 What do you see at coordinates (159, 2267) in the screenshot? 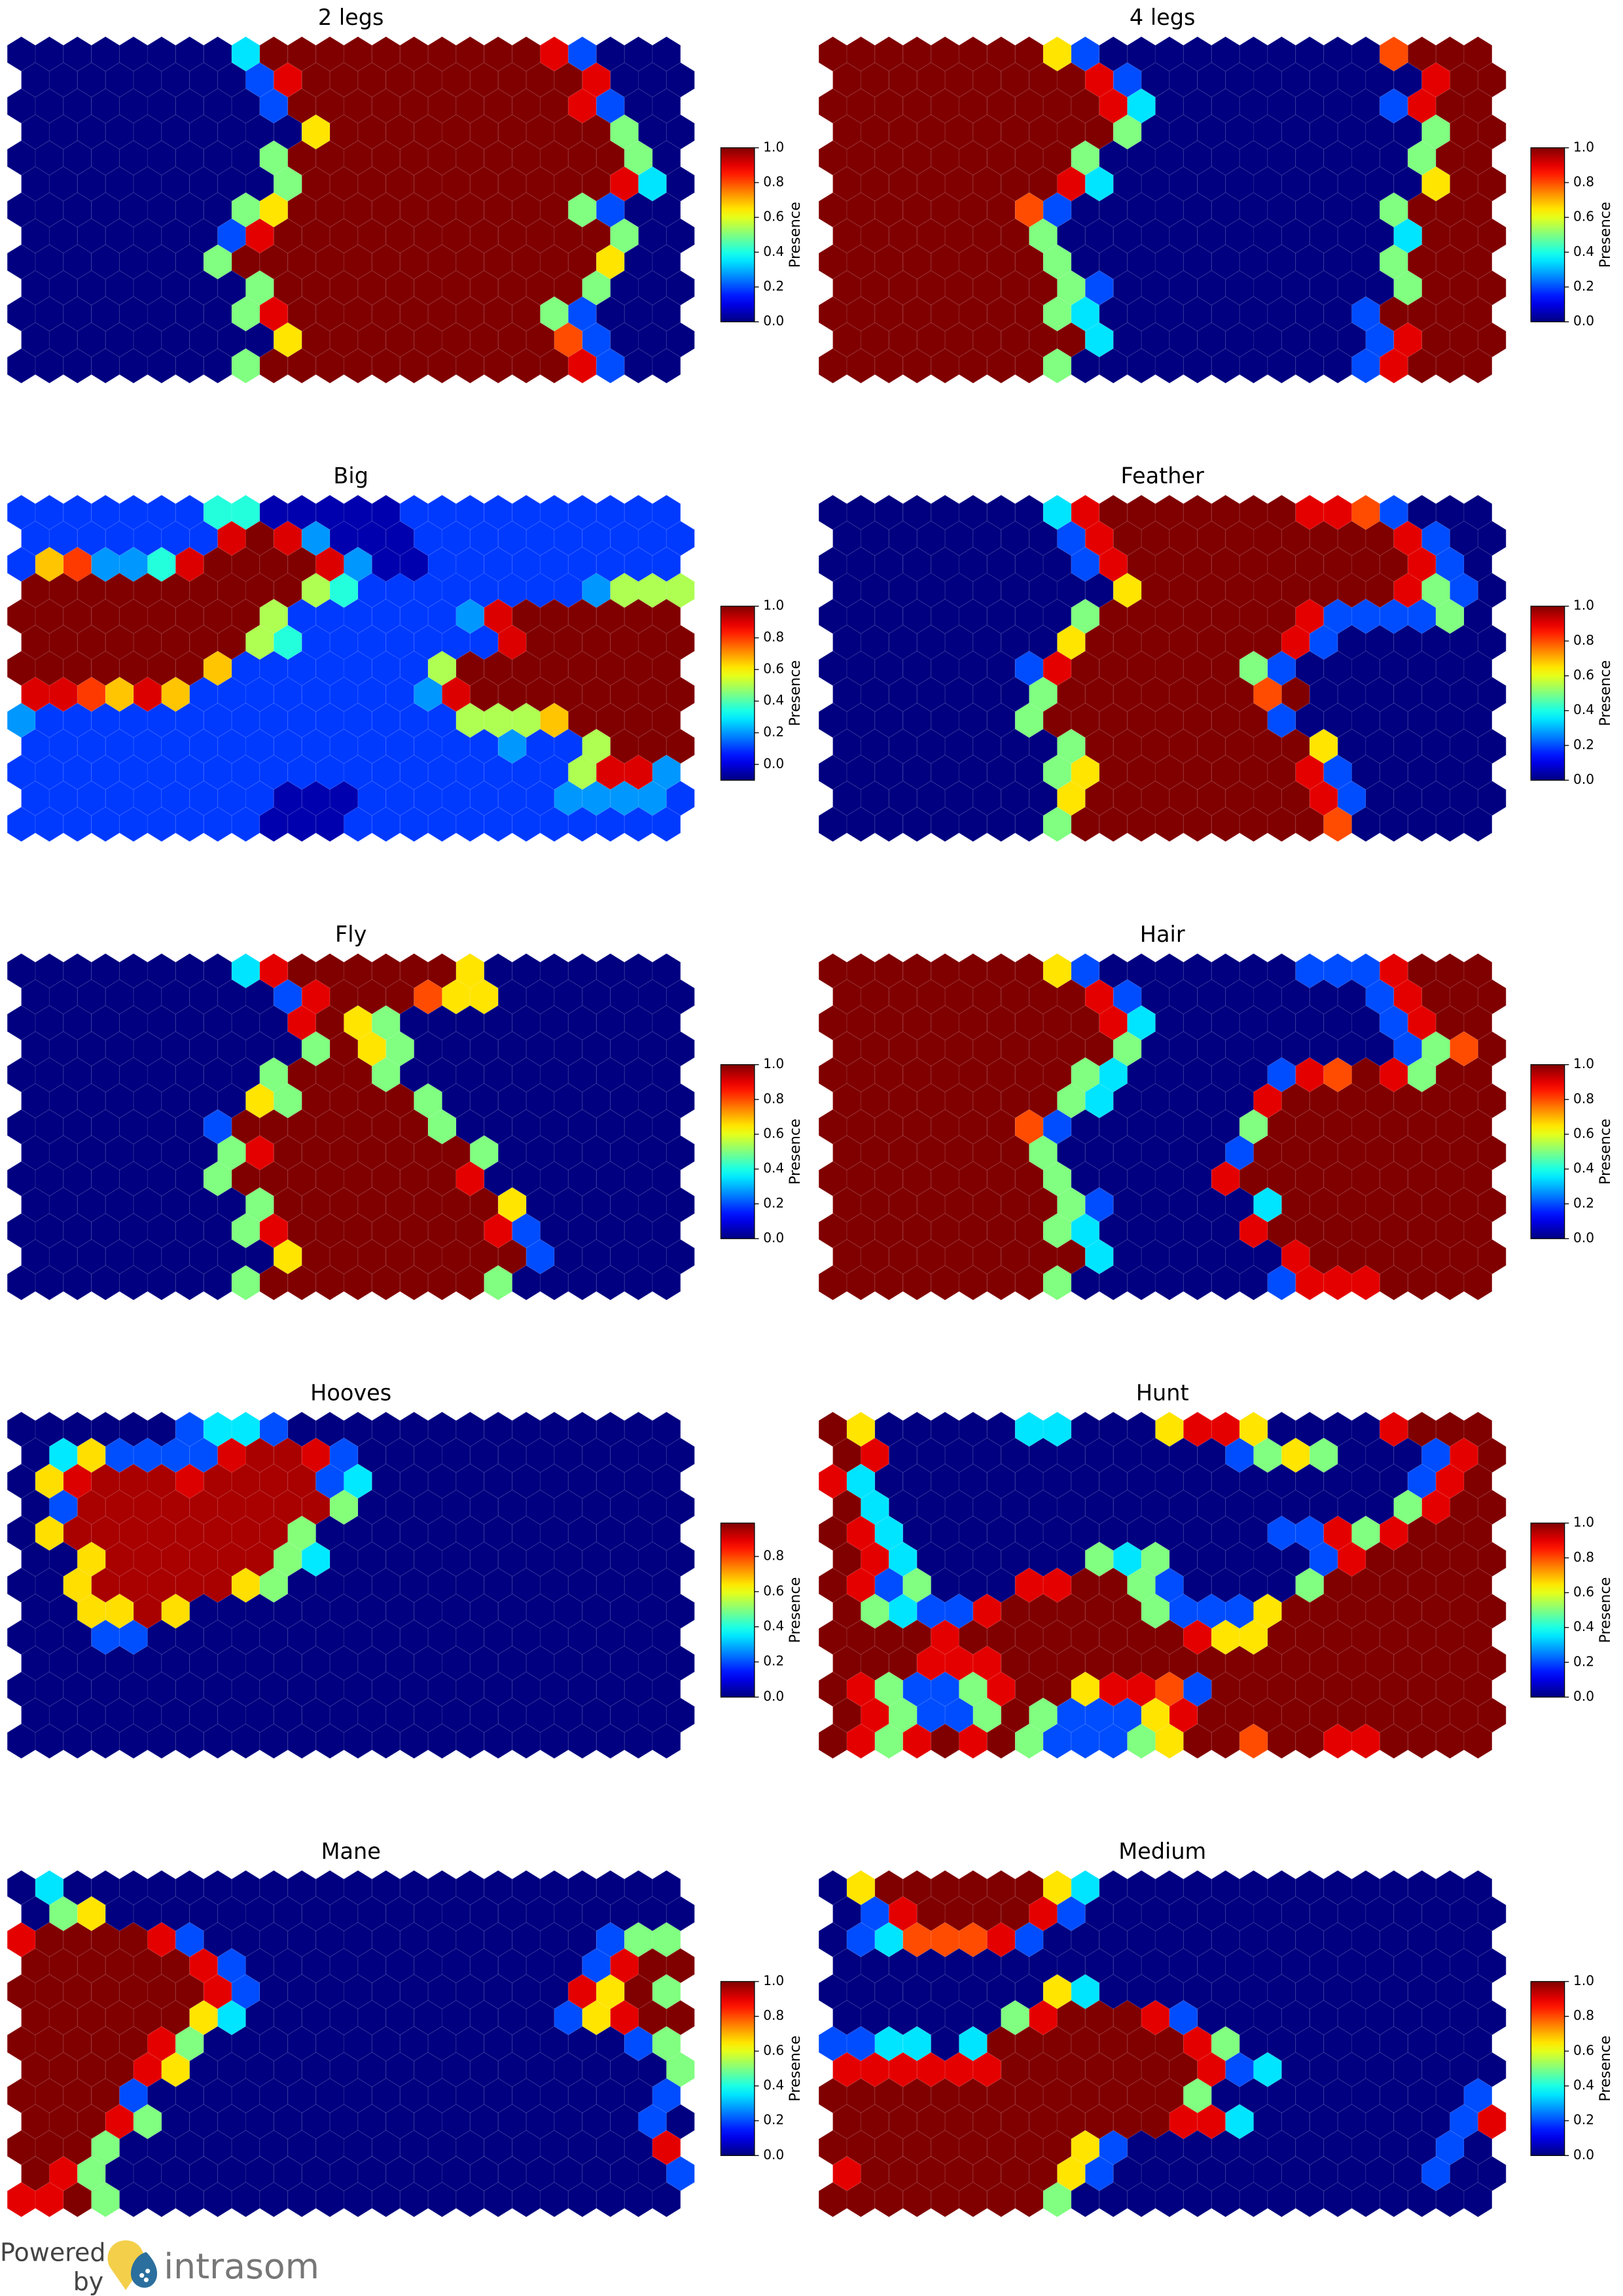
I see `footer: Powered by intrasom` at bounding box center [159, 2267].